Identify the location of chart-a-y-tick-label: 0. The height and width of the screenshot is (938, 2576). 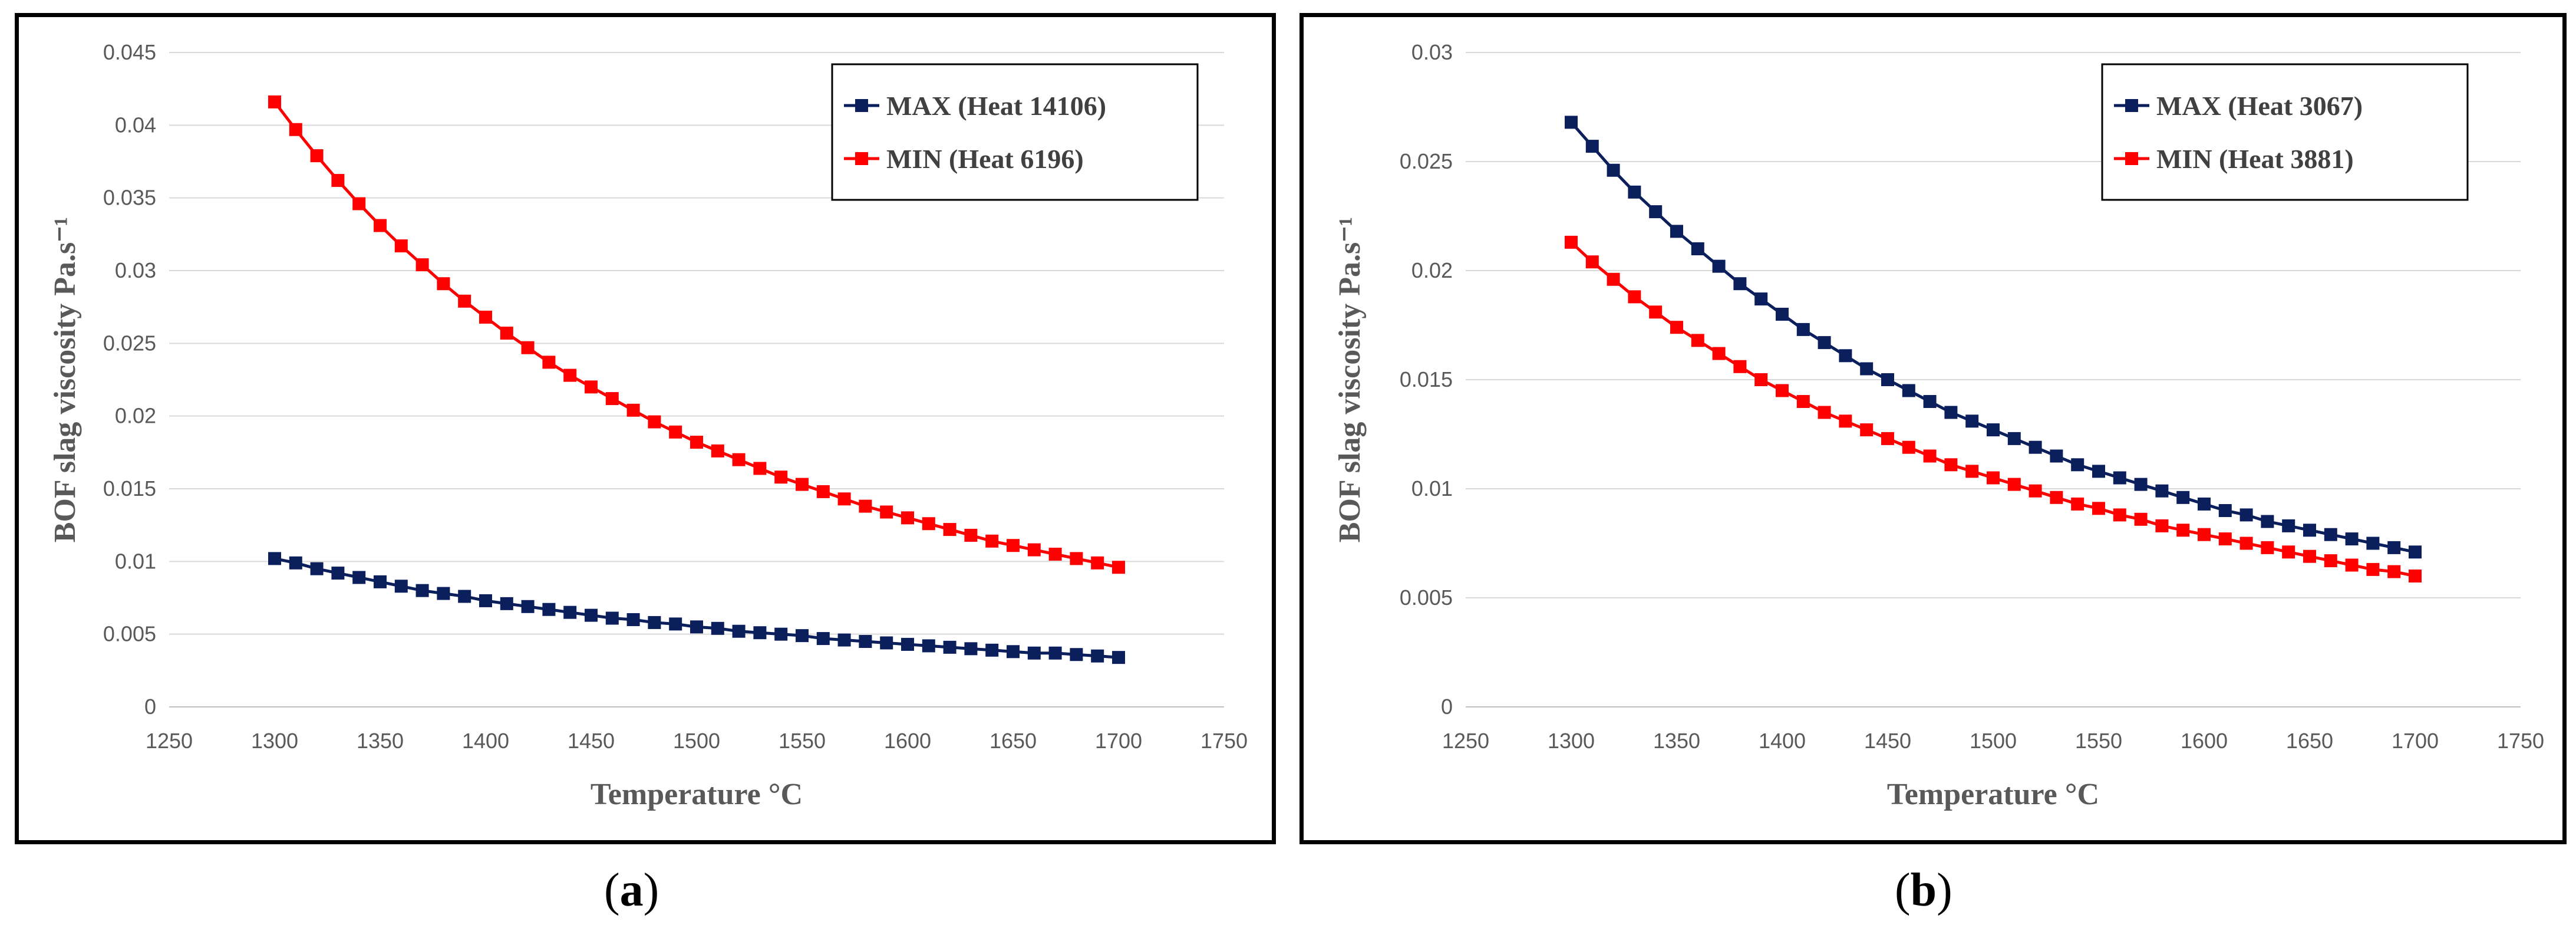
(150, 707).